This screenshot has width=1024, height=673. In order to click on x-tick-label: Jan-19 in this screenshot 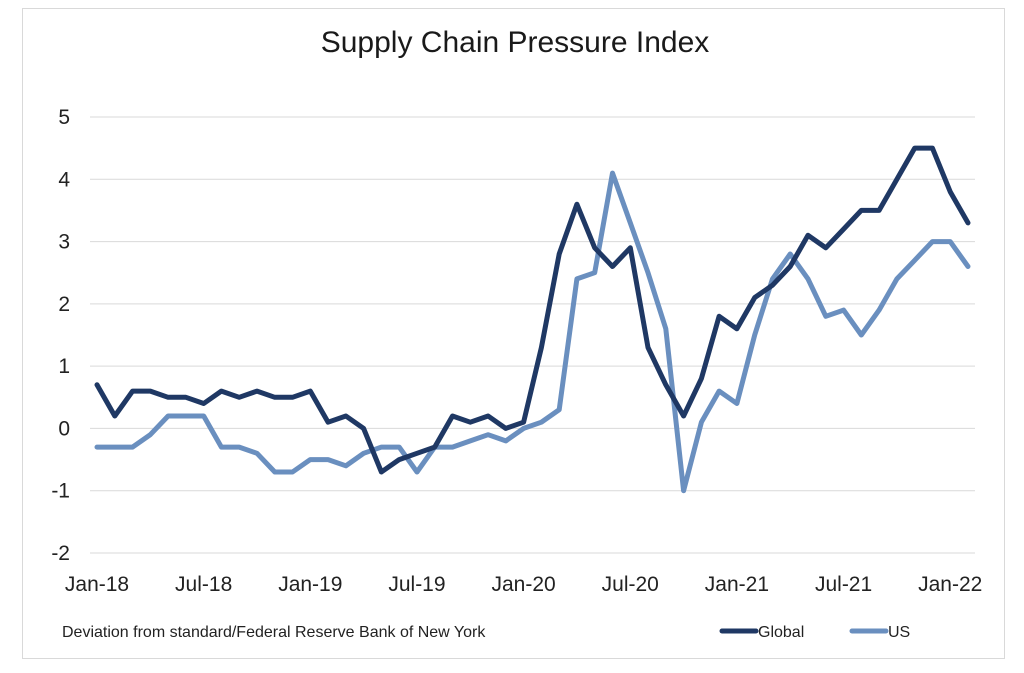, I will do `click(310, 584)`.